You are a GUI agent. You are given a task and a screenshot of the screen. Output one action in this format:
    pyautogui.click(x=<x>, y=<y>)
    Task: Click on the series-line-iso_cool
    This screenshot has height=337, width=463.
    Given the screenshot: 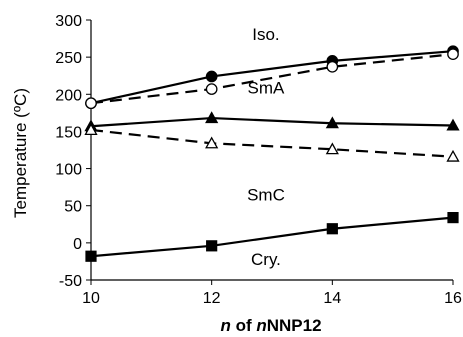 What is the action you would take?
    pyautogui.click(x=272, y=79)
    